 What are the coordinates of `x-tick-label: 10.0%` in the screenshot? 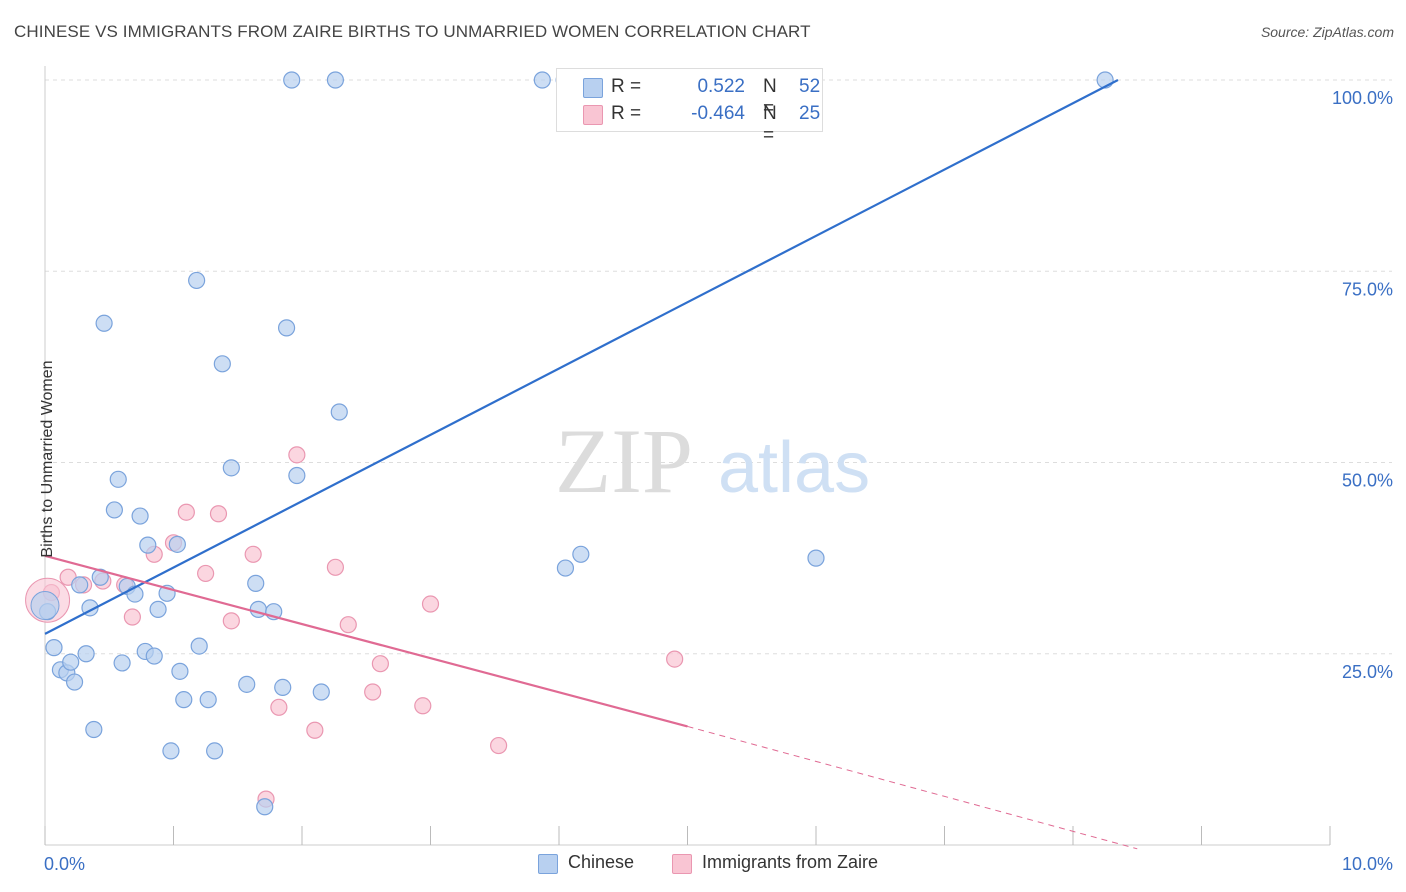 It's located at (1367, 864).